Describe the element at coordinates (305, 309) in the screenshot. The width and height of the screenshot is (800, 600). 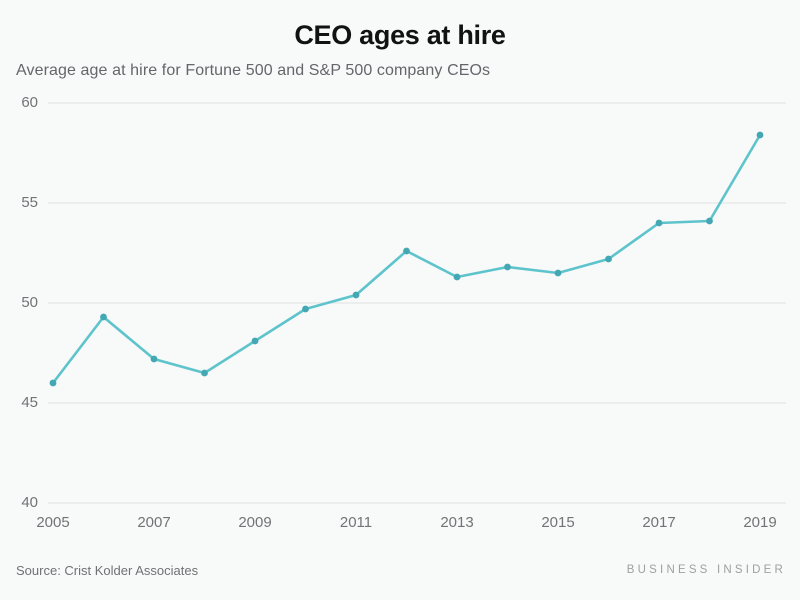
I see `data-point-2010` at that location.